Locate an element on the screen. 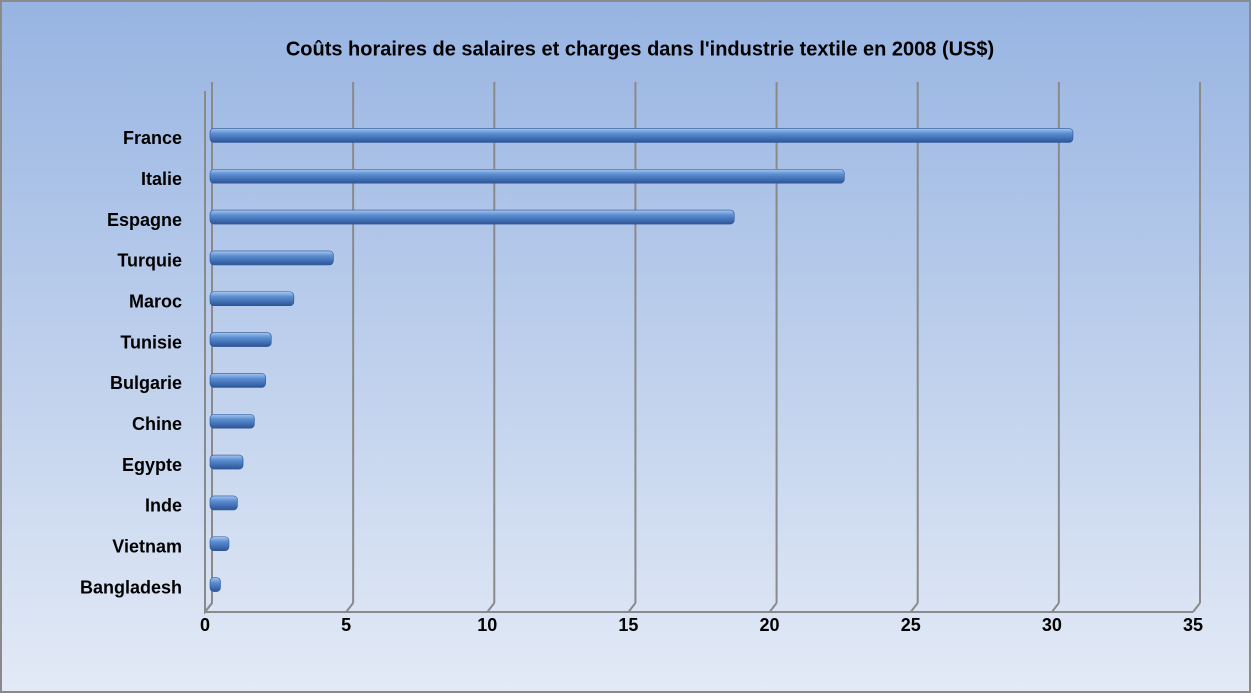 The width and height of the screenshot is (1251, 698). x-tick-label: 15 is located at coordinates (628, 625).